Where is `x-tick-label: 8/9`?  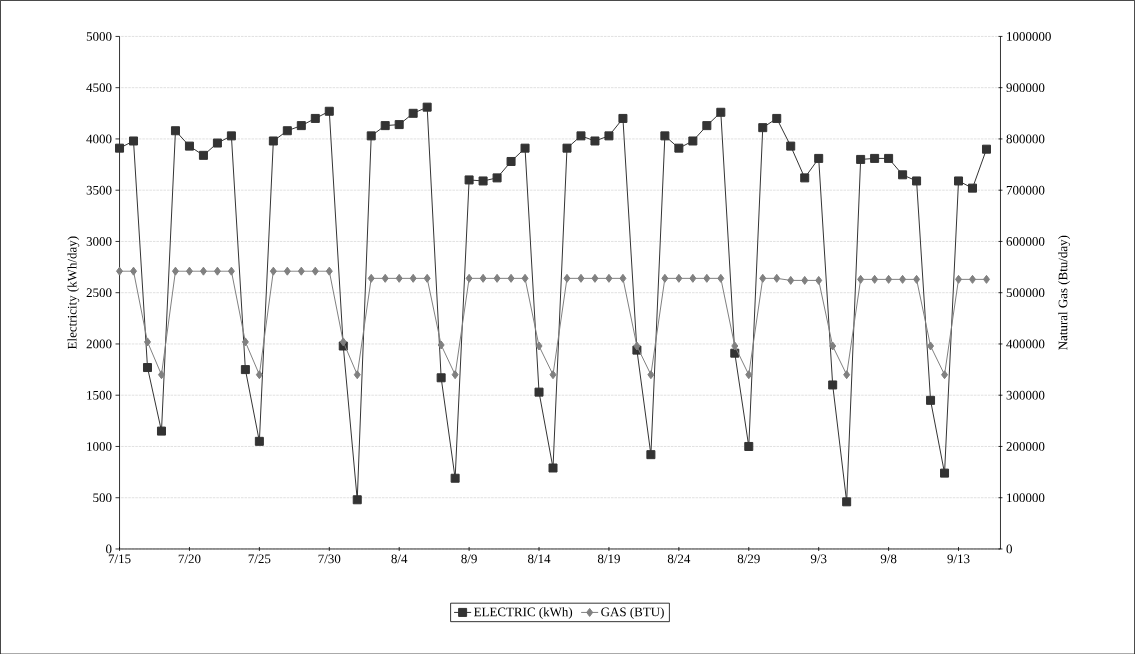
x-tick-label: 8/9 is located at coordinates (469, 559).